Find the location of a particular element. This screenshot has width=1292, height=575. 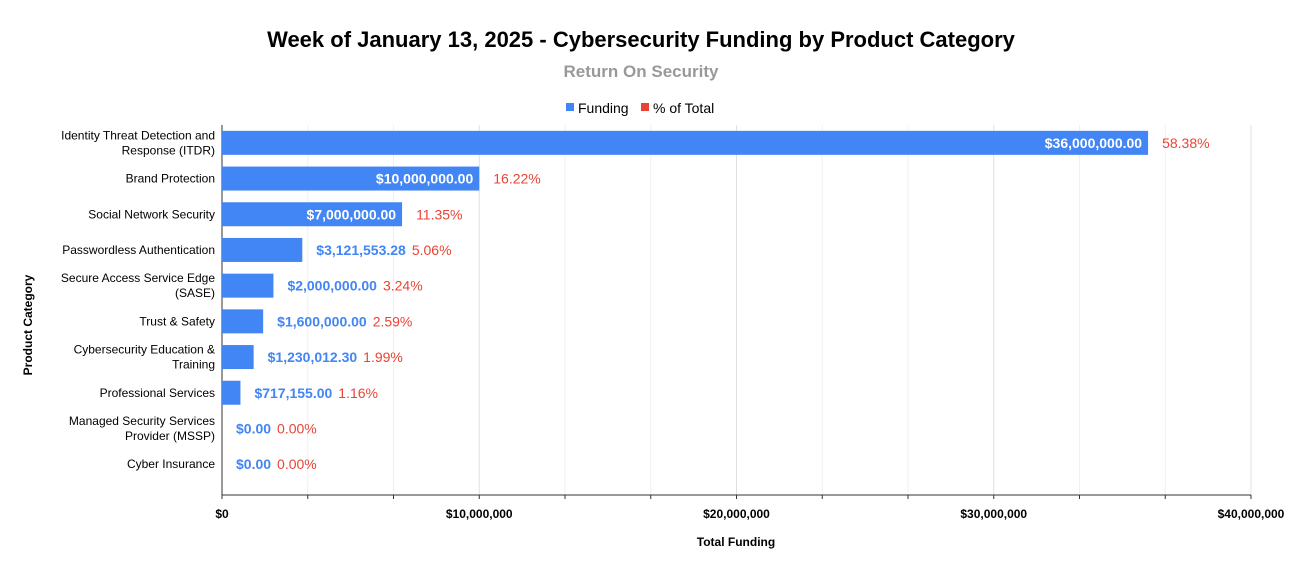

x-axis-title: Total Funding is located at coordinates (736, 542).